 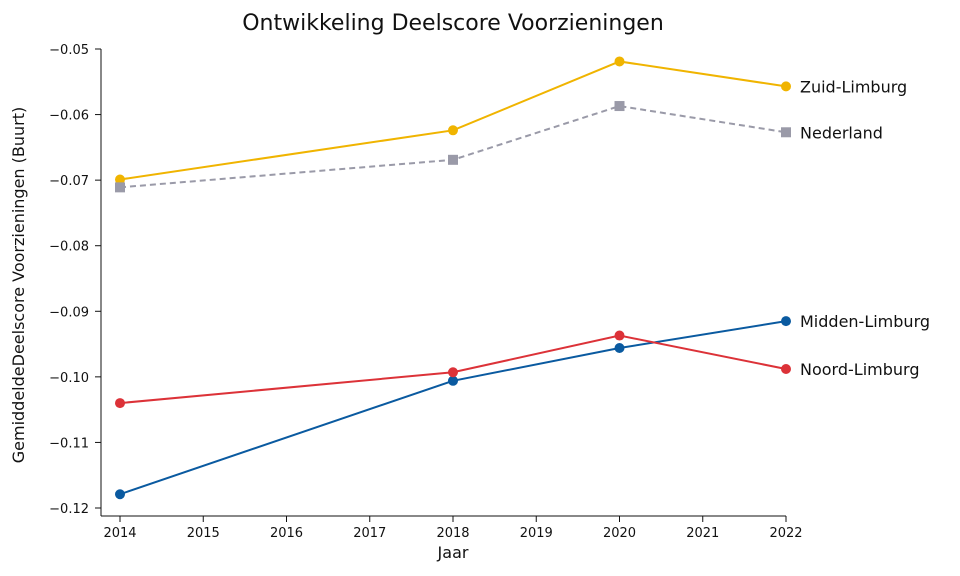 I want to click on y-tick-label: −0.06, so click(x=69, y=116).